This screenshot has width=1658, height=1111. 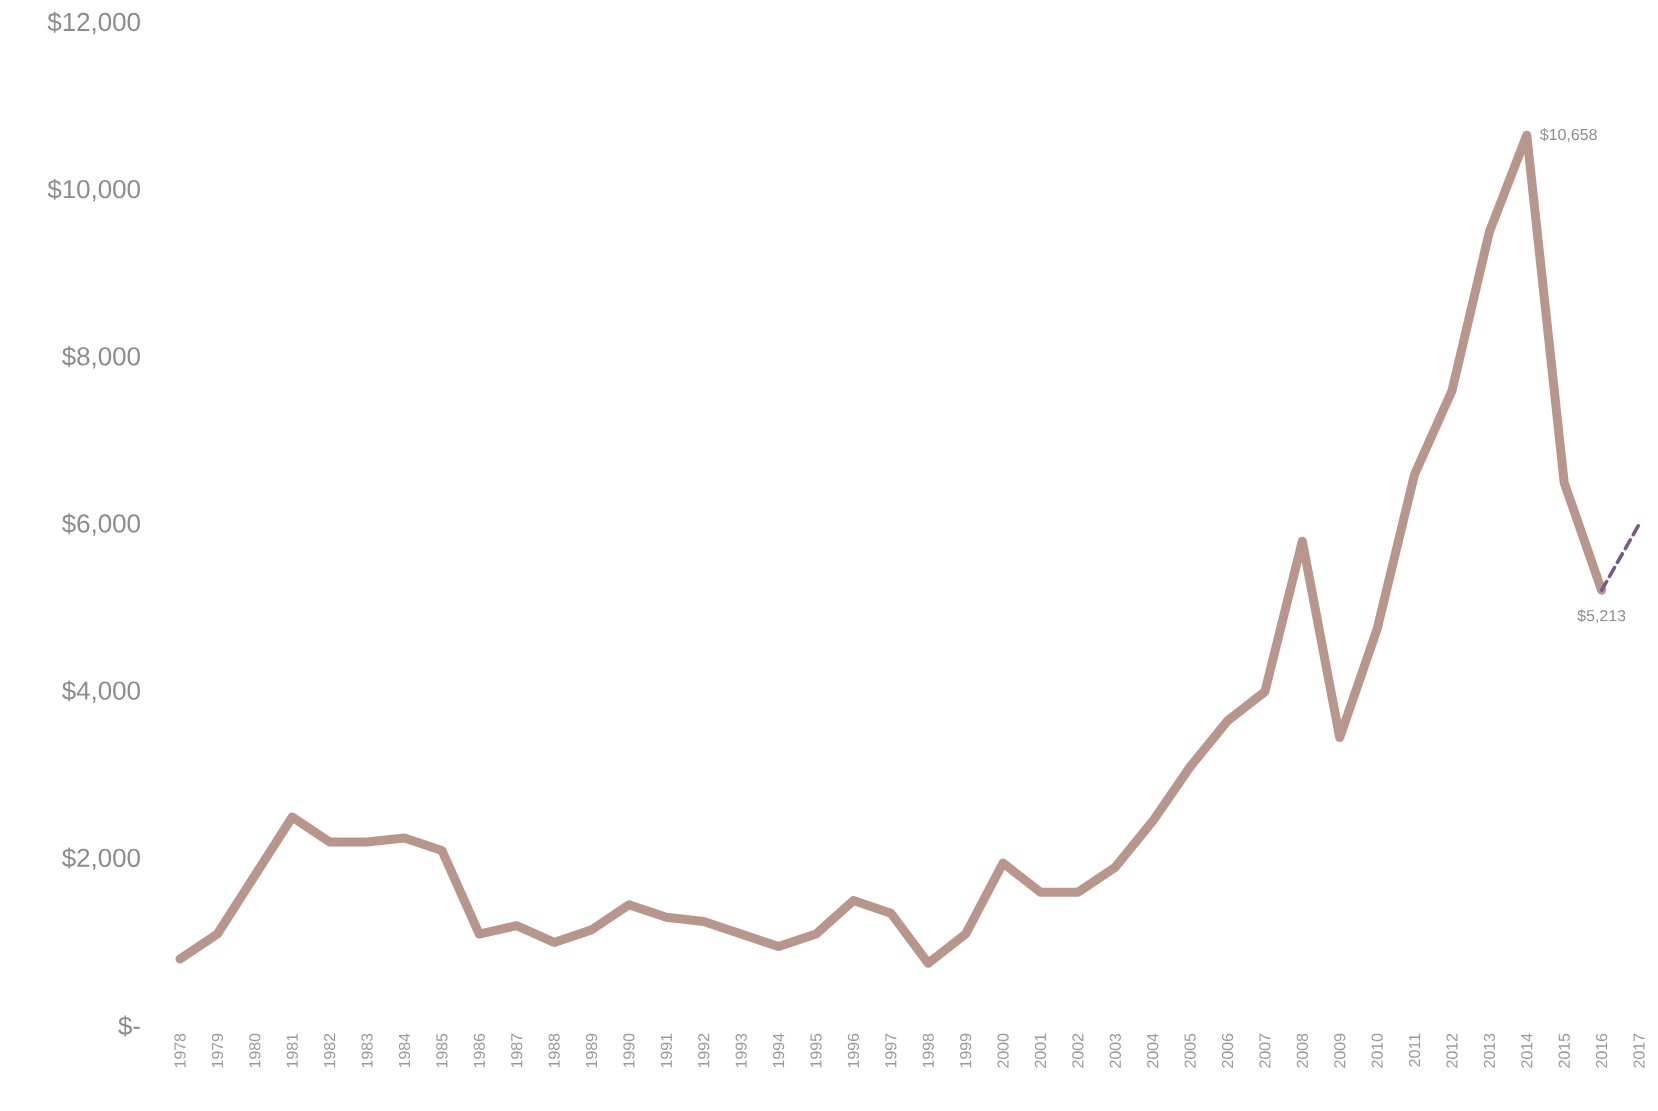 I want to click on x-tick-label: 2004, so click(x=1153, y=1050).